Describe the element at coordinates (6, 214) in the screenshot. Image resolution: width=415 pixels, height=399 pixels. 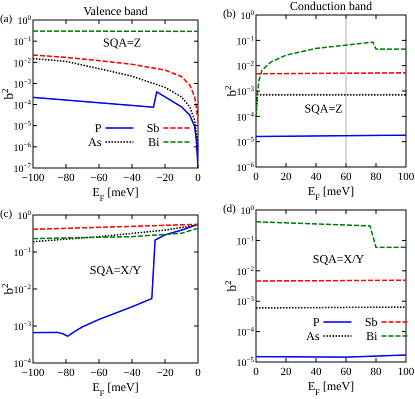
I see `text: (c)` at that location.